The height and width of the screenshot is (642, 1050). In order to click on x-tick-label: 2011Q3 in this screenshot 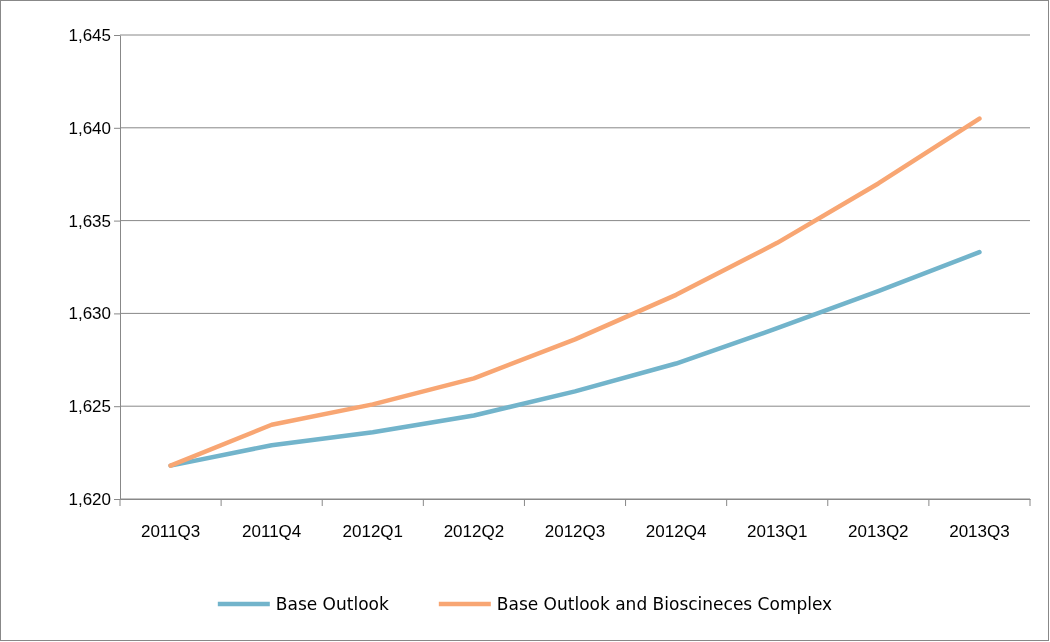, I will do `click(170, 532)`.